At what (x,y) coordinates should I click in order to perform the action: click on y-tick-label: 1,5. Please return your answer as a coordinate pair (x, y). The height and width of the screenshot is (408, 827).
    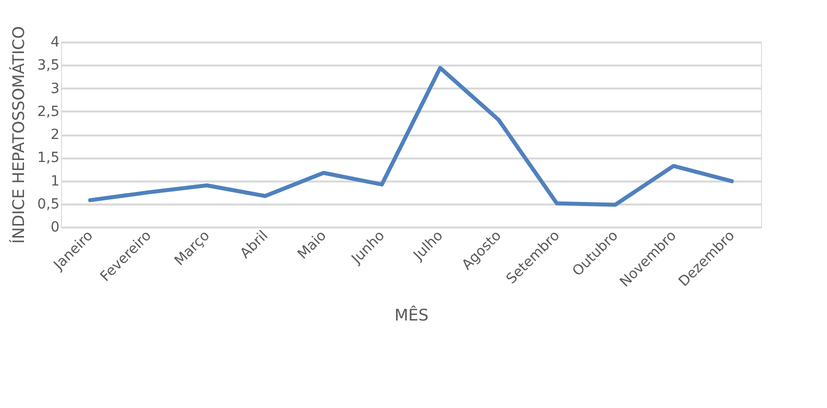
    Looking at the image, I should click on (48, 158).